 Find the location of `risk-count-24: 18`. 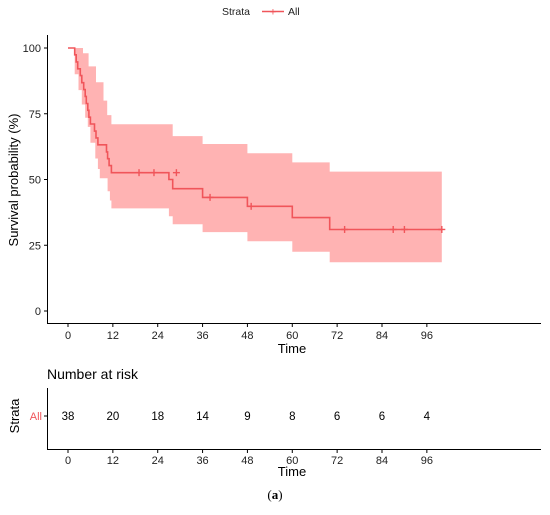

risk-count-24: 18 is located at coordinates (157, 417).